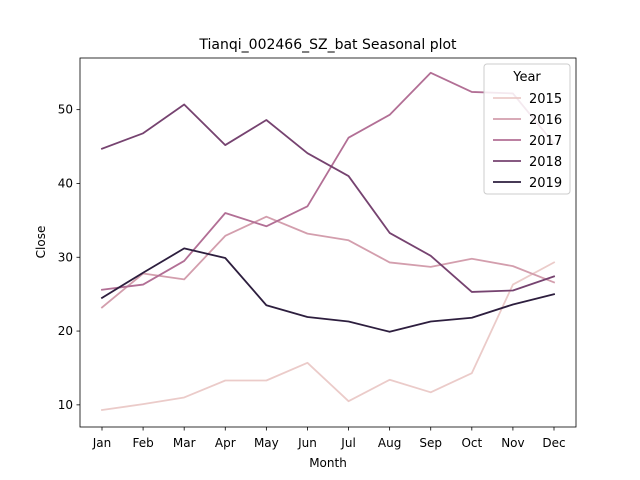 This screenshot has width=640, height=480. What do you see at coordinates (347, 443) in the screenshot?
I see `x-tick-label: Jul` at bounding box center [347, 443].